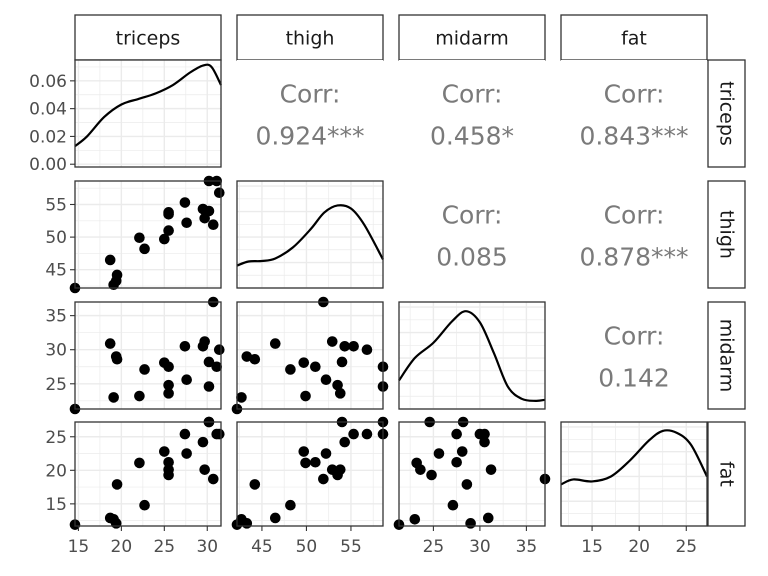  I want to click on panel-triceps-thigh: Corr: 0.924***, so click(310, 113).